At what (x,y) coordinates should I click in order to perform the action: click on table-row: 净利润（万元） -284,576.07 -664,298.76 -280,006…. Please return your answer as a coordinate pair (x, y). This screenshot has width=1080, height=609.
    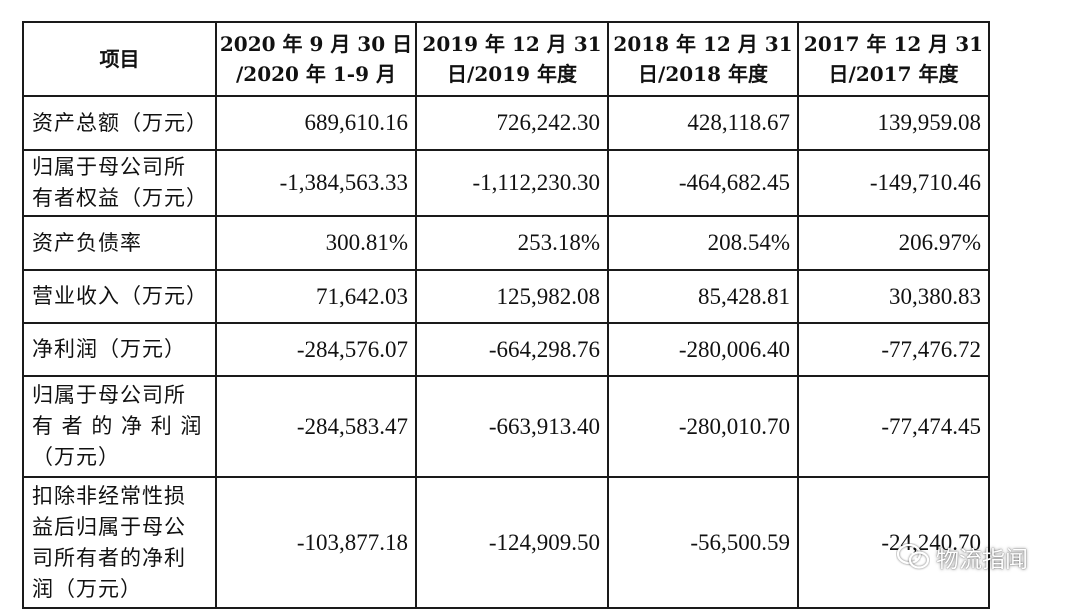
    Looking at the image, I should click on (506, 349).